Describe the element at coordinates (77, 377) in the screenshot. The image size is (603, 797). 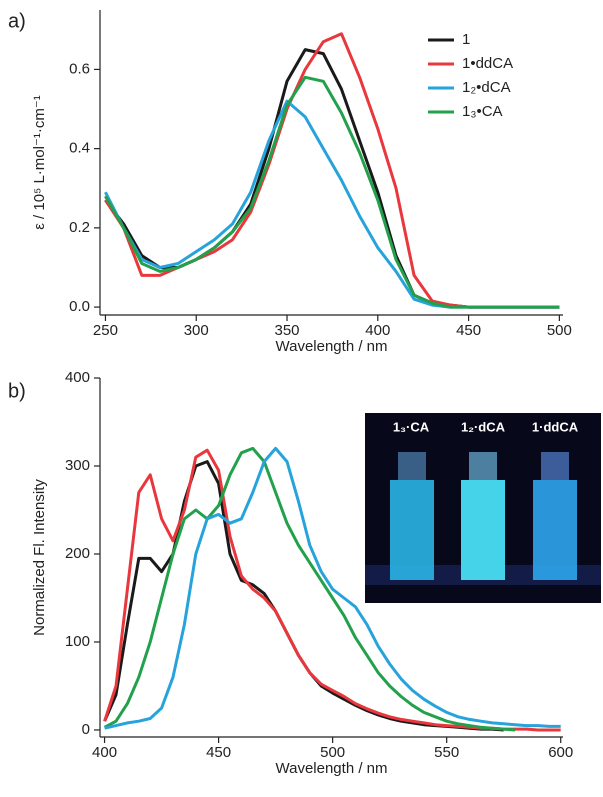
I see `y-tick-label: 400` at that location.